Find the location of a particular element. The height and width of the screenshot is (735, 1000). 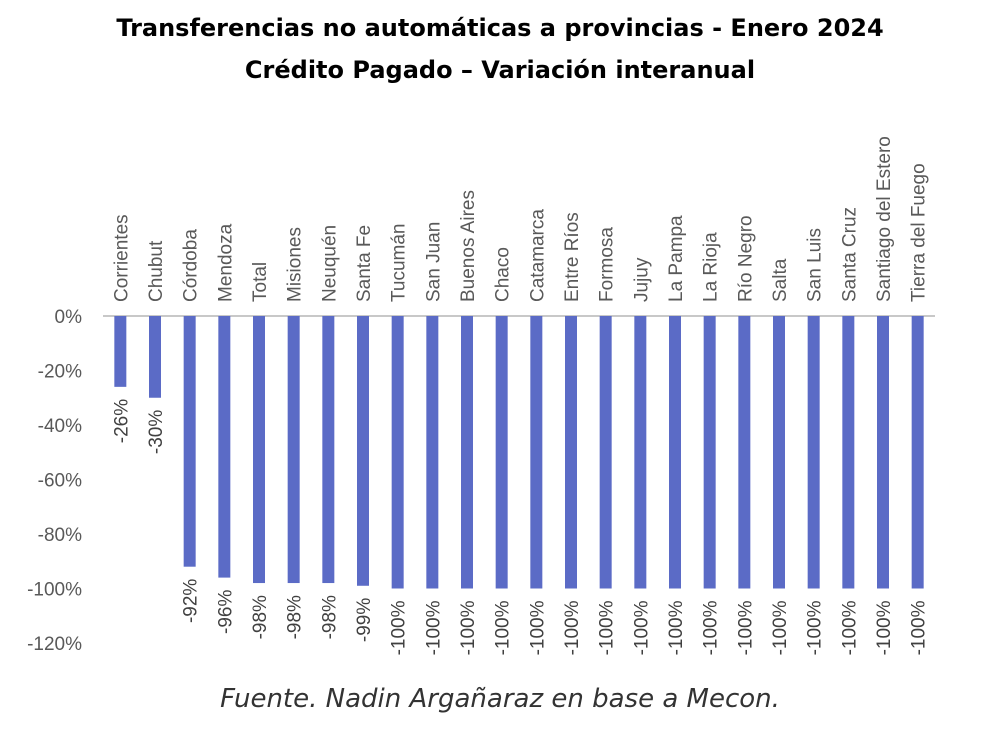

category-label: La Rioja is located at coordinates (711, 267).